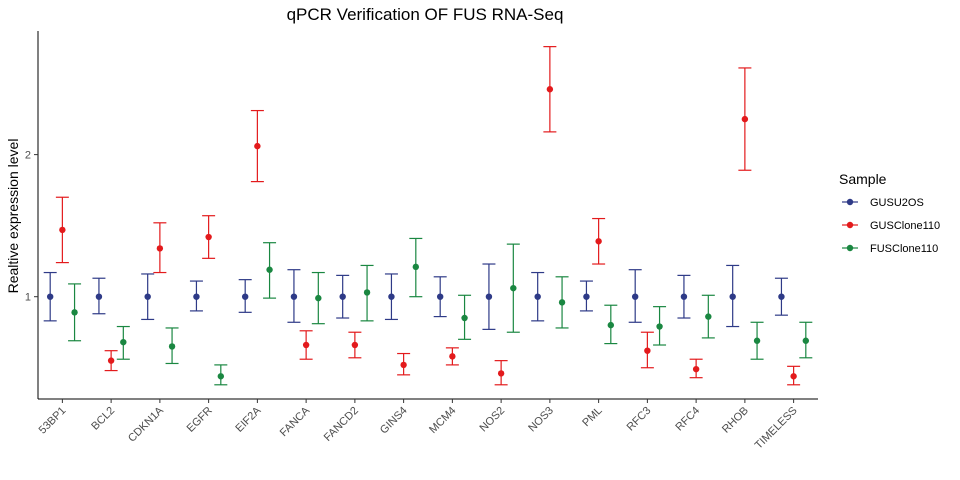 The height and width of the screenshot is (480, 960). What do you see at coordinates (776, 428) in the screenshot?
I see `x-tick-label: TIMELESS` at bounding box center [776, 428].